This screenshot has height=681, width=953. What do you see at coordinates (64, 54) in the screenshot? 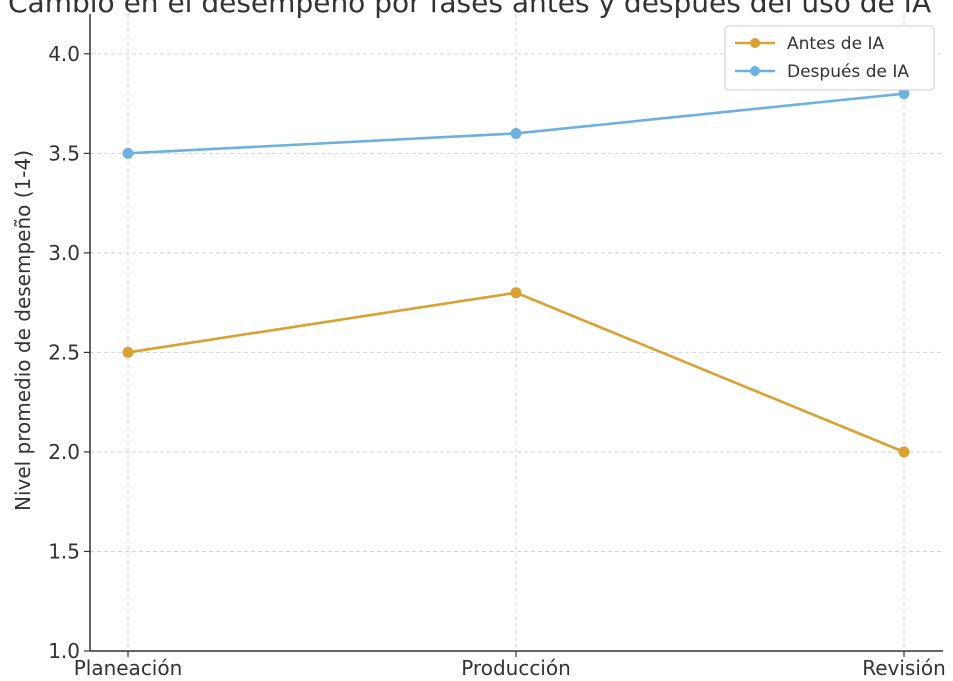
I see `y-tick-label: 4.0` at bounding box center [64, 54].